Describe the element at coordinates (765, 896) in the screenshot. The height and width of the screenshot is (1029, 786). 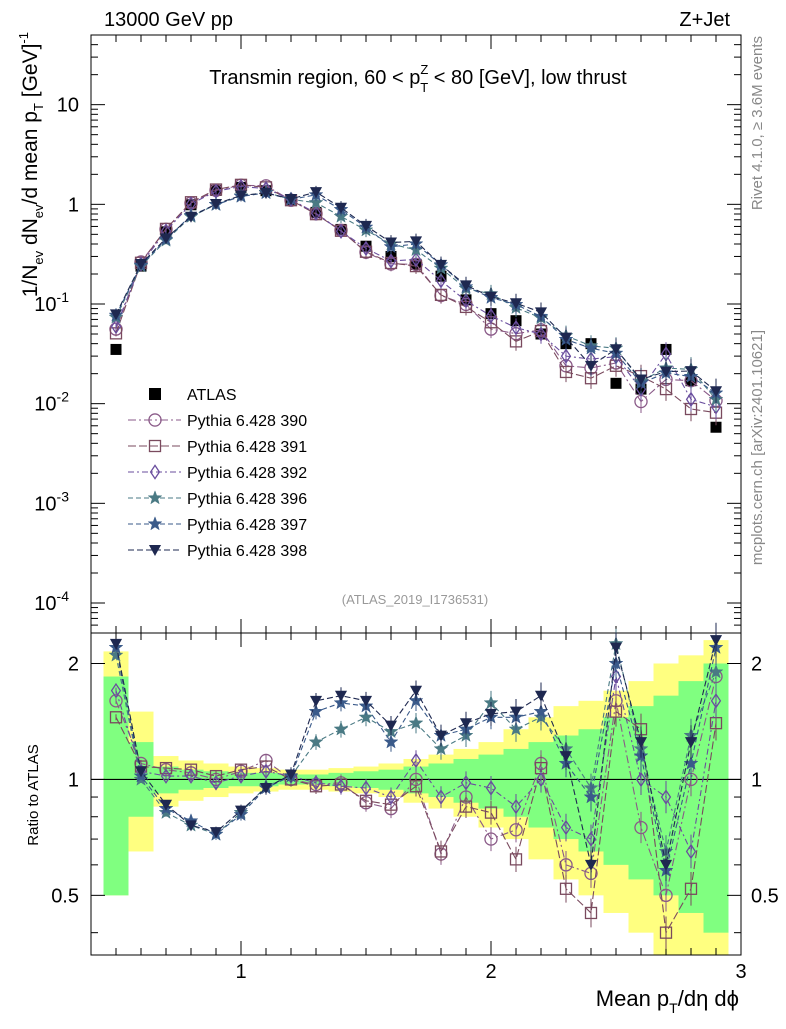
I see `ratio-tick-label-right: 0.5` at that location.